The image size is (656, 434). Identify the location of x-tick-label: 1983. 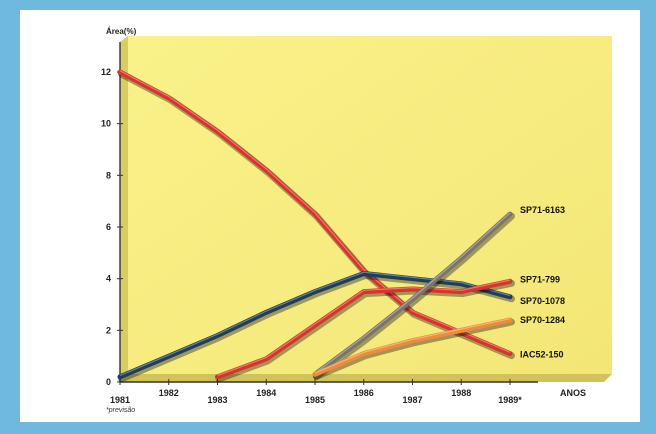
(217, 400).